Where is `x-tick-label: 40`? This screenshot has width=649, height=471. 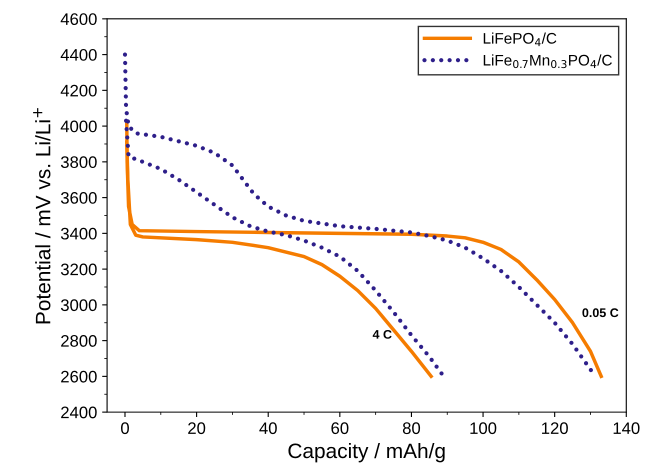
x-tick-label: 40 is located at coordinates (268, 428).